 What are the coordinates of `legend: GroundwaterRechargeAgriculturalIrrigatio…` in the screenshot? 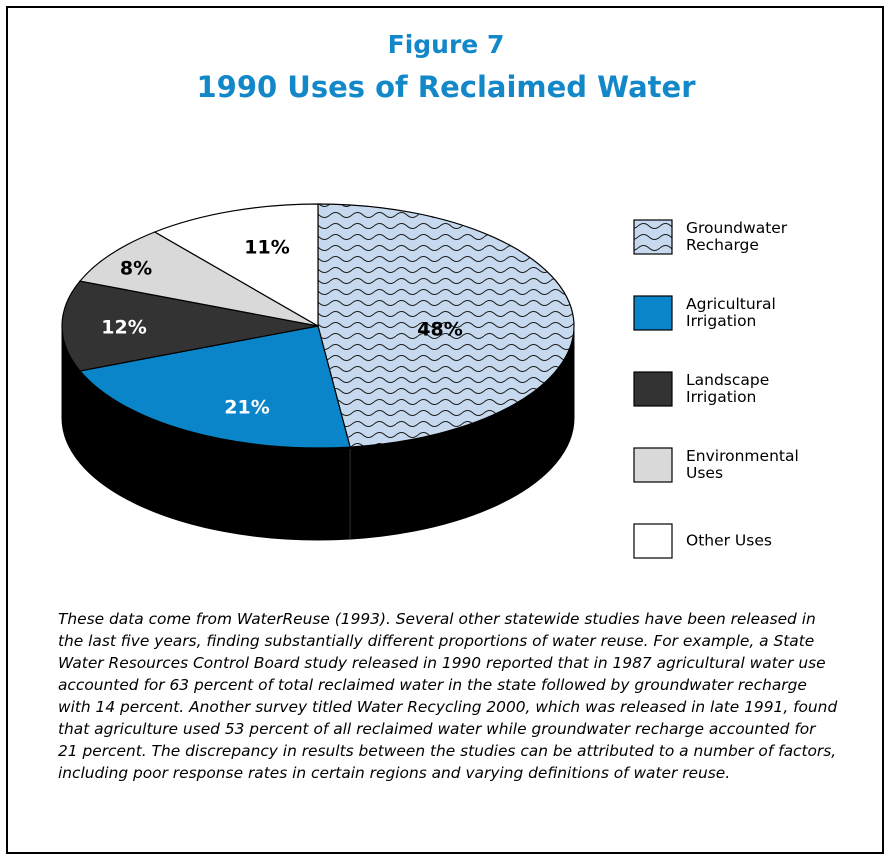 It's located at (716, 389).